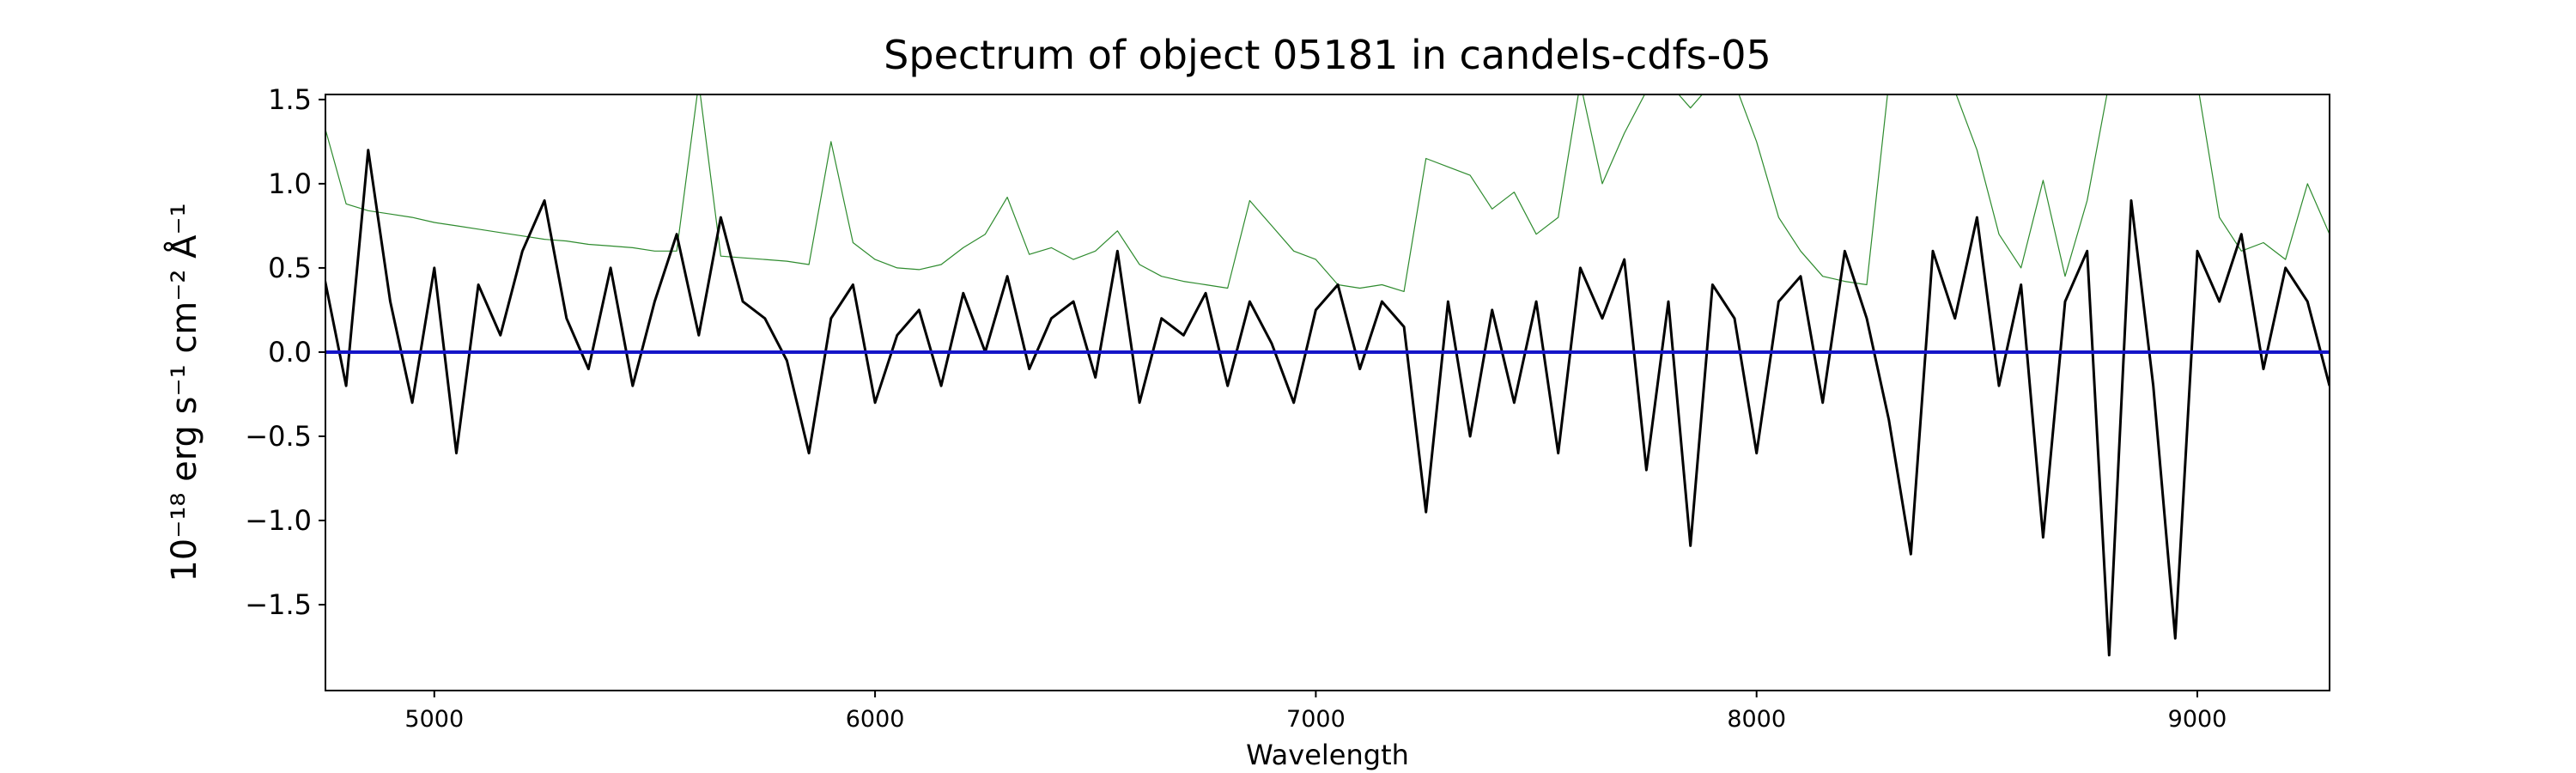 This screenshot has width=2576, height=773. I want to click on x-tick-label: 8000, so click(1756, 719).